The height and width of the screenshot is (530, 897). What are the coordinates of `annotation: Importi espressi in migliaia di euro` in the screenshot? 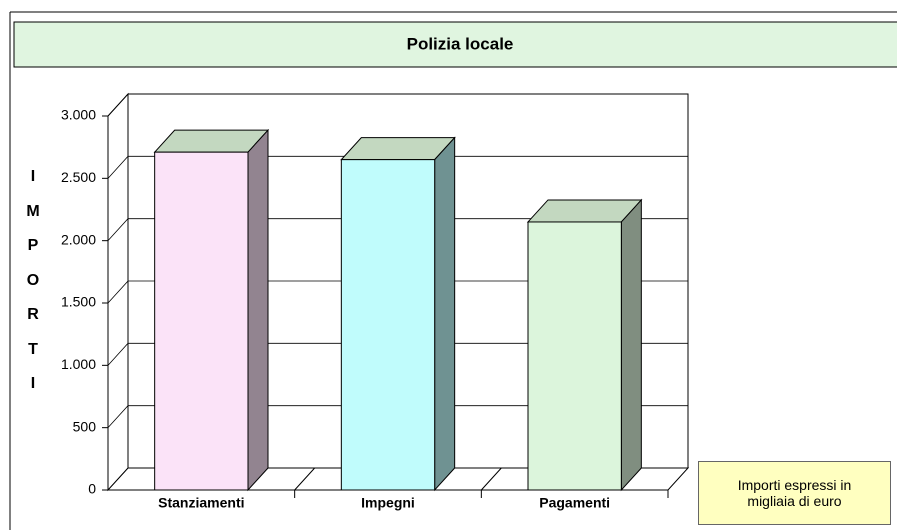 It's located at (794, 493).